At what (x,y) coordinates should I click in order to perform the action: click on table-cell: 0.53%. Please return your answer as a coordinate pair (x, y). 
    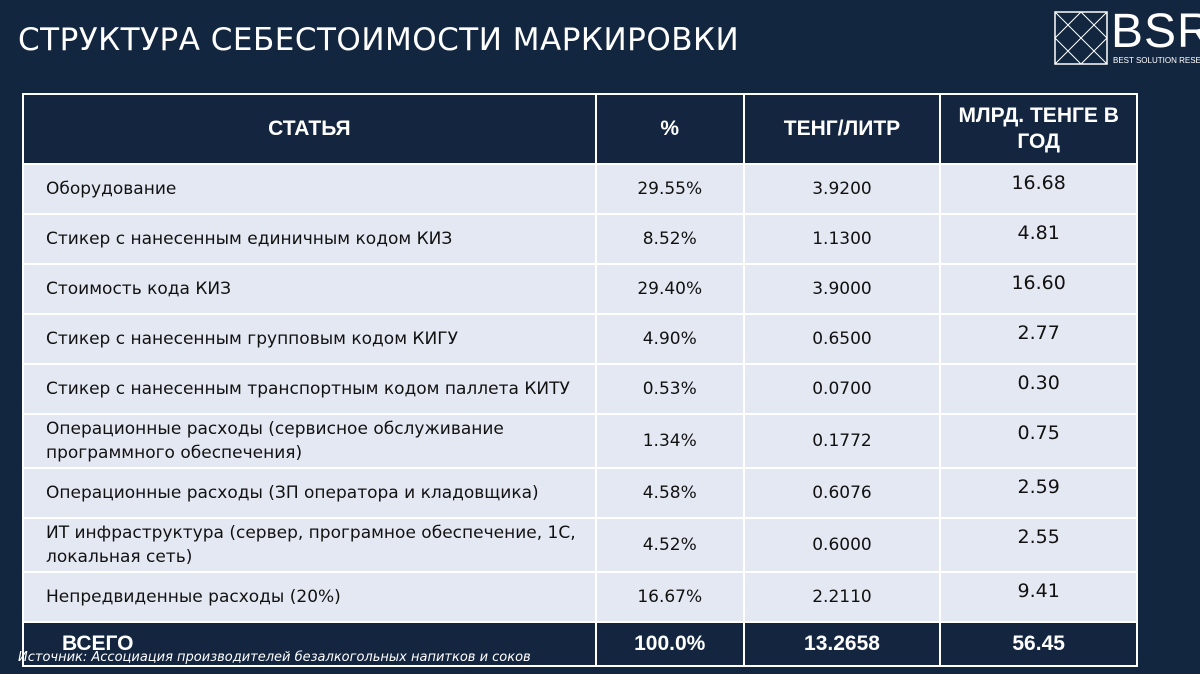
    Looking at the image, I should click on (669, 388).